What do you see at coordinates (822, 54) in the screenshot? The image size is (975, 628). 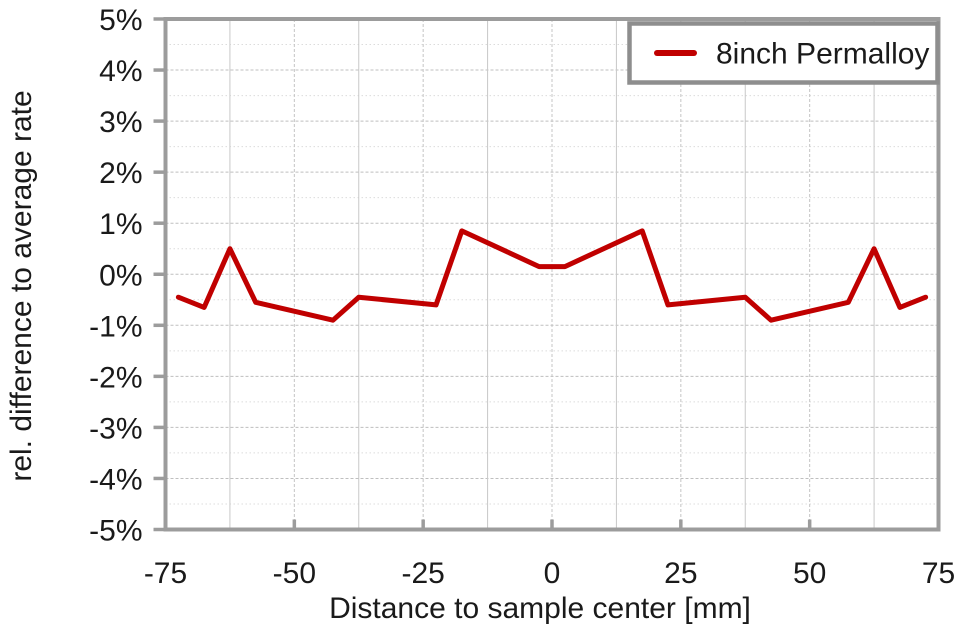 I see `legend-label: 8inch Permalloy` at bounding box center [822, 54].